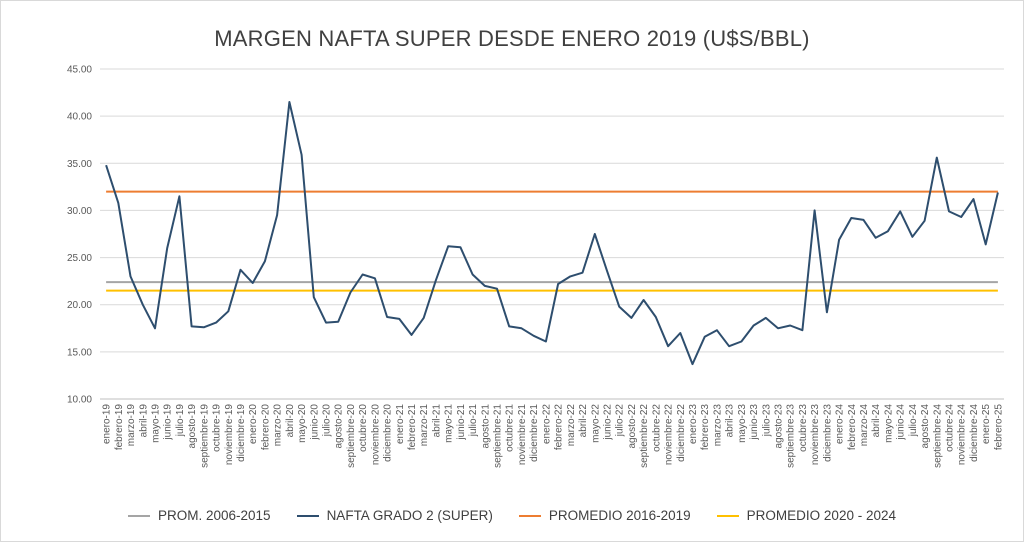 The height and width of the screenshot is (542, 1024). What do you see at coordinates (79, 211) in the screenshot?
I see `y-tick-label: 30.00` at bounding box center [79, 211].